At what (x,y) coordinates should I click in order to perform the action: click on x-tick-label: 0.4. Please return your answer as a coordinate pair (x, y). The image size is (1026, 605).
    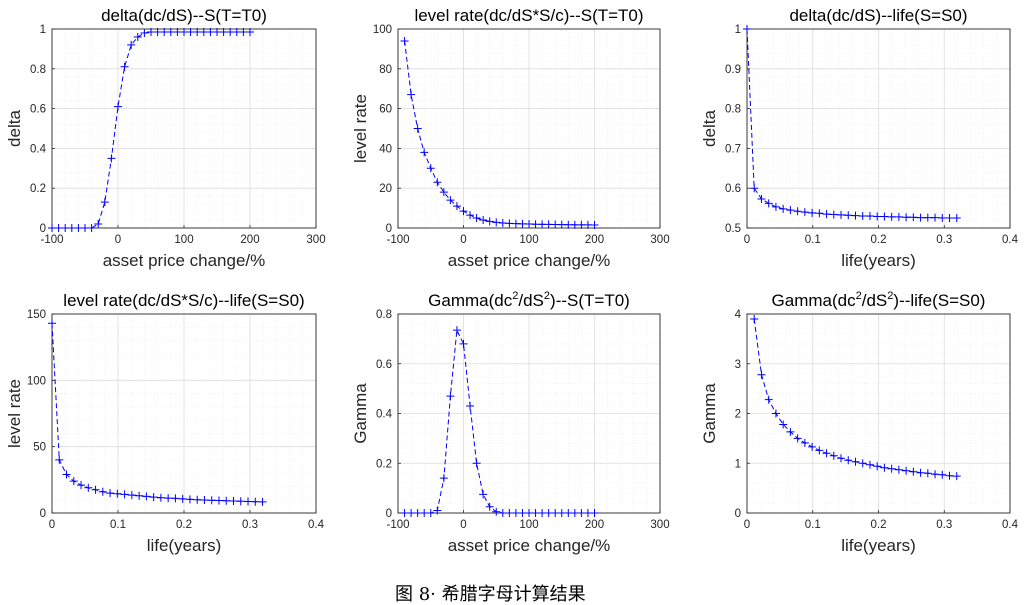
    Looking at the image, I should click on (1010, 525).